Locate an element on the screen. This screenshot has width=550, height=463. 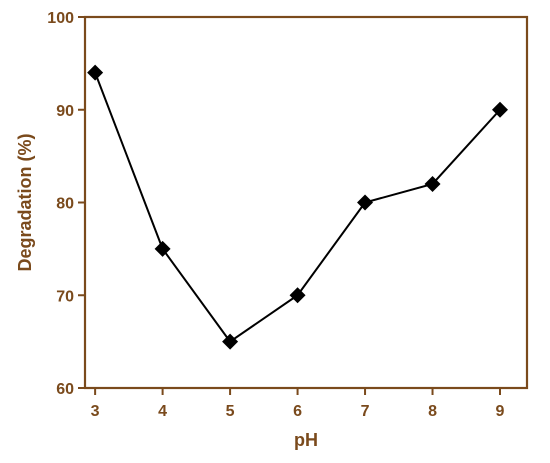
x-tick-label: 7 is located at coordinates (365, 411).